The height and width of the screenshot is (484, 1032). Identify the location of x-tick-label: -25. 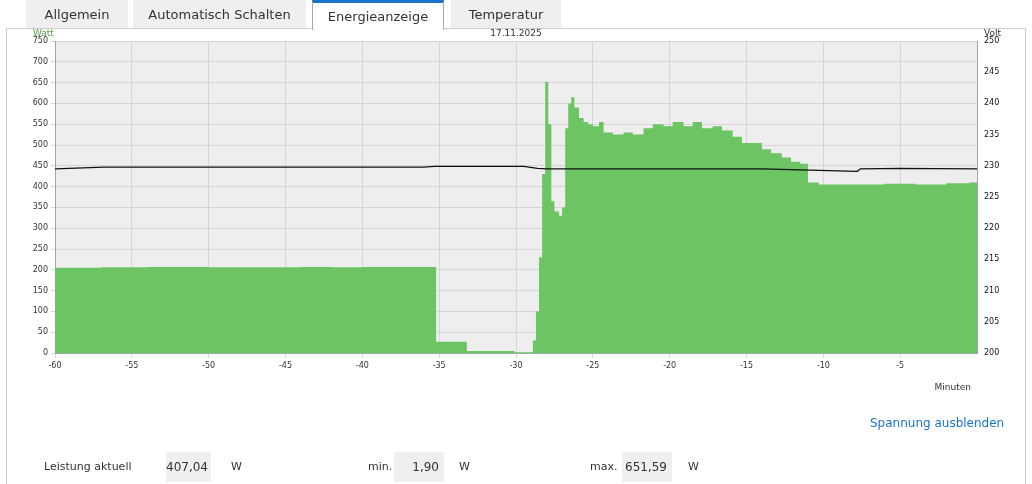
(593, 365).